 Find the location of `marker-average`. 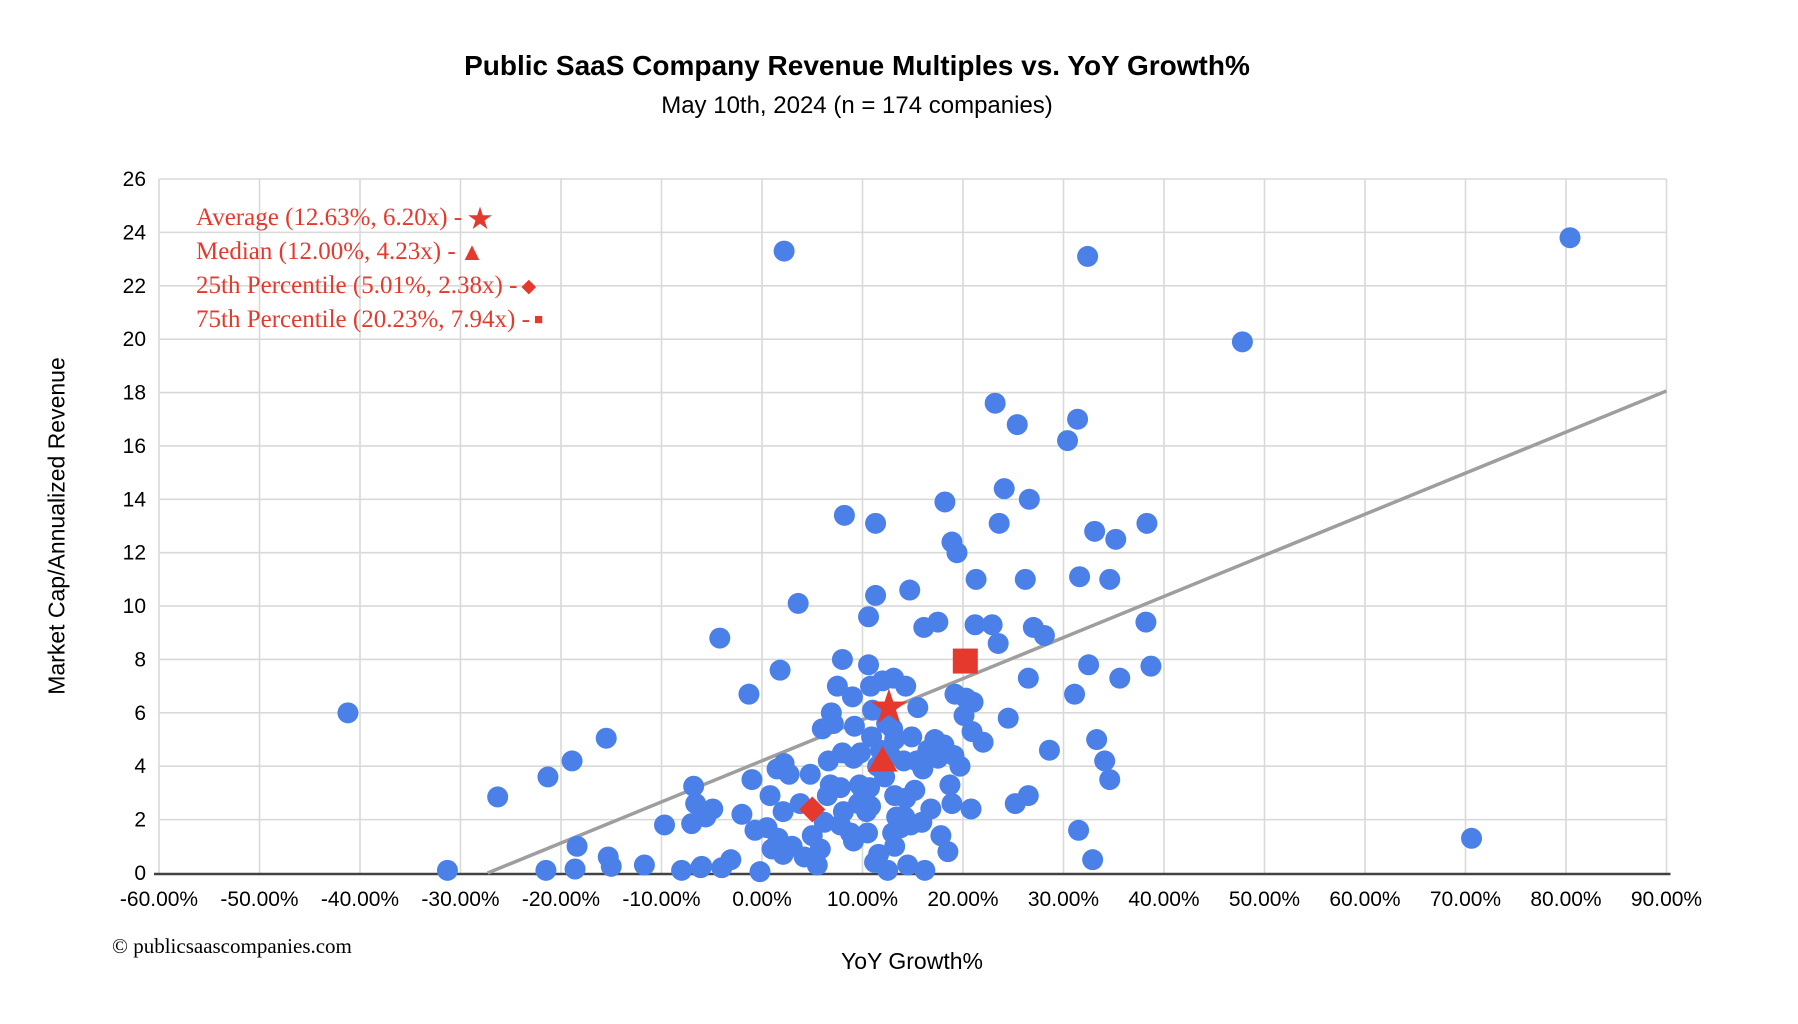

marker-average is located at coordinates (888, 705).